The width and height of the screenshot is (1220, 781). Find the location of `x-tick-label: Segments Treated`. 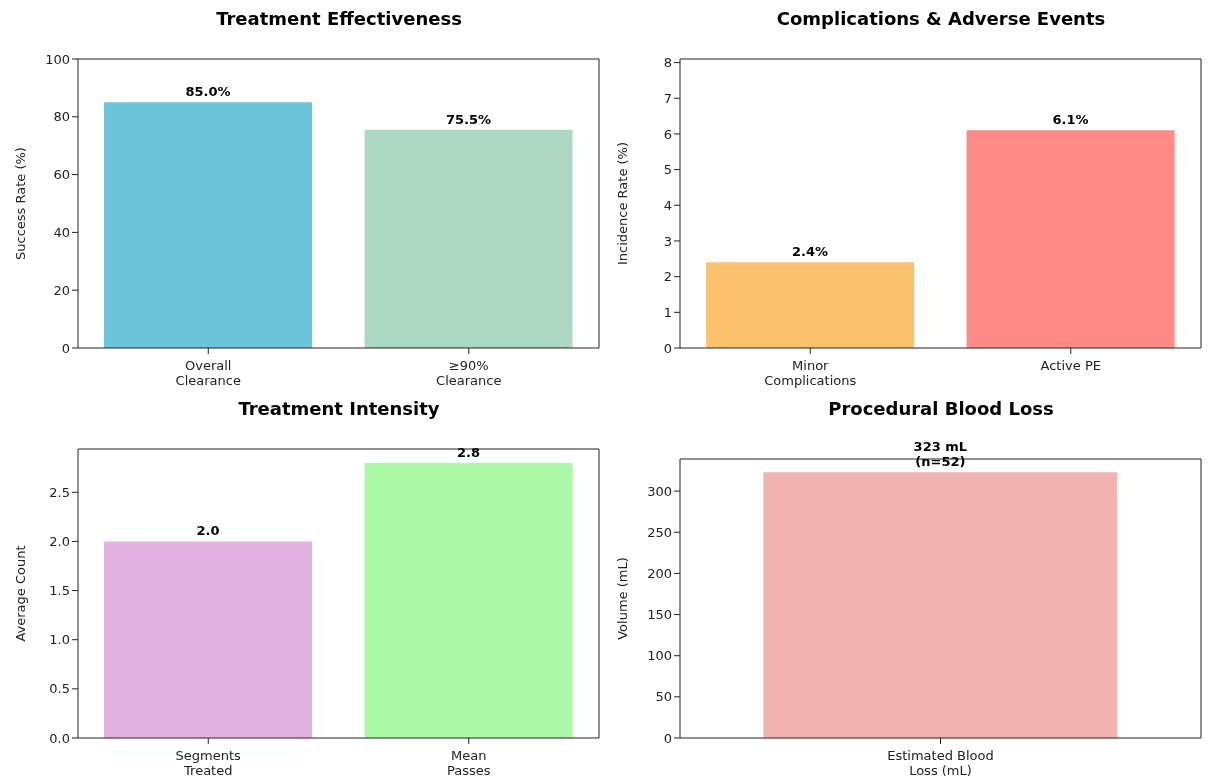

x-tick-label: Segments Treated is located at coordinates (208, 763).